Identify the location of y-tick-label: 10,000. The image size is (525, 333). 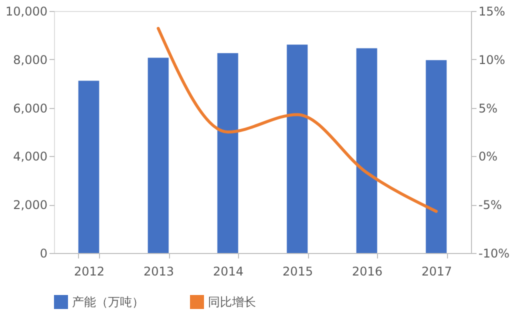
(27, 11).